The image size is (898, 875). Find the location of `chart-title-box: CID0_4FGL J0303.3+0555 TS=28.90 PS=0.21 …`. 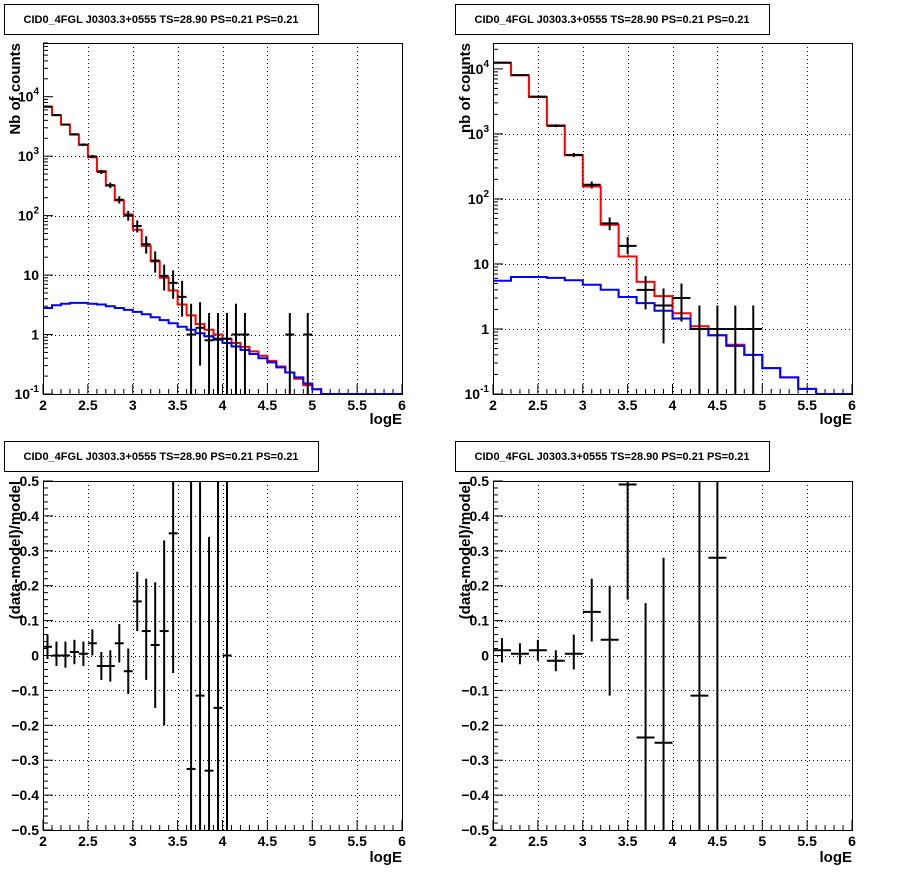

chart-title-box: CID0_4FGL J0303.3+0555 TS=28.90 PS=0.21 … is located at coordinates (612, 19).